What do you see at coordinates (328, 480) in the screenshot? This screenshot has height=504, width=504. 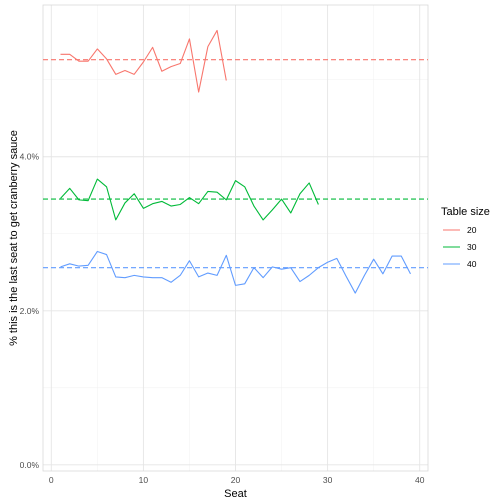 I see `x-tick-label: 30` at bounding box center [328, 480].